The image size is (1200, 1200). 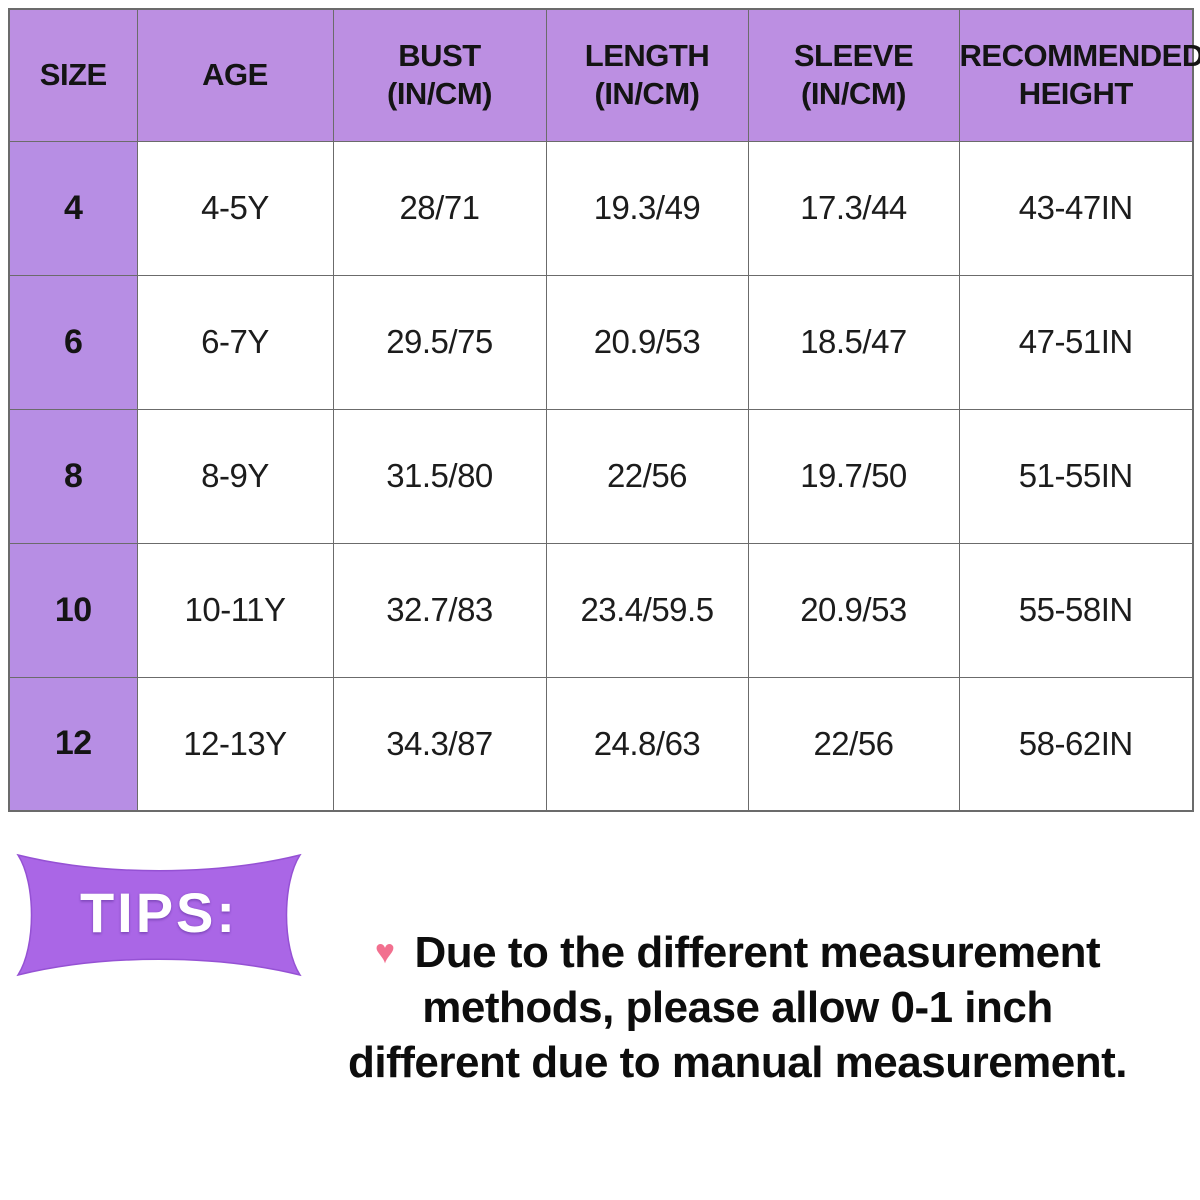 I want to click on tips-line-1: ♥ Due to the different measurement, so click(x=737, y=952).